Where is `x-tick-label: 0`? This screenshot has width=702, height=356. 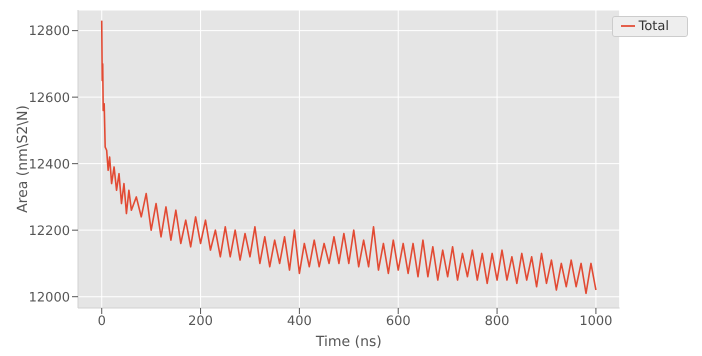
x-tick-label: 0 is located at coordinates (102, 322).